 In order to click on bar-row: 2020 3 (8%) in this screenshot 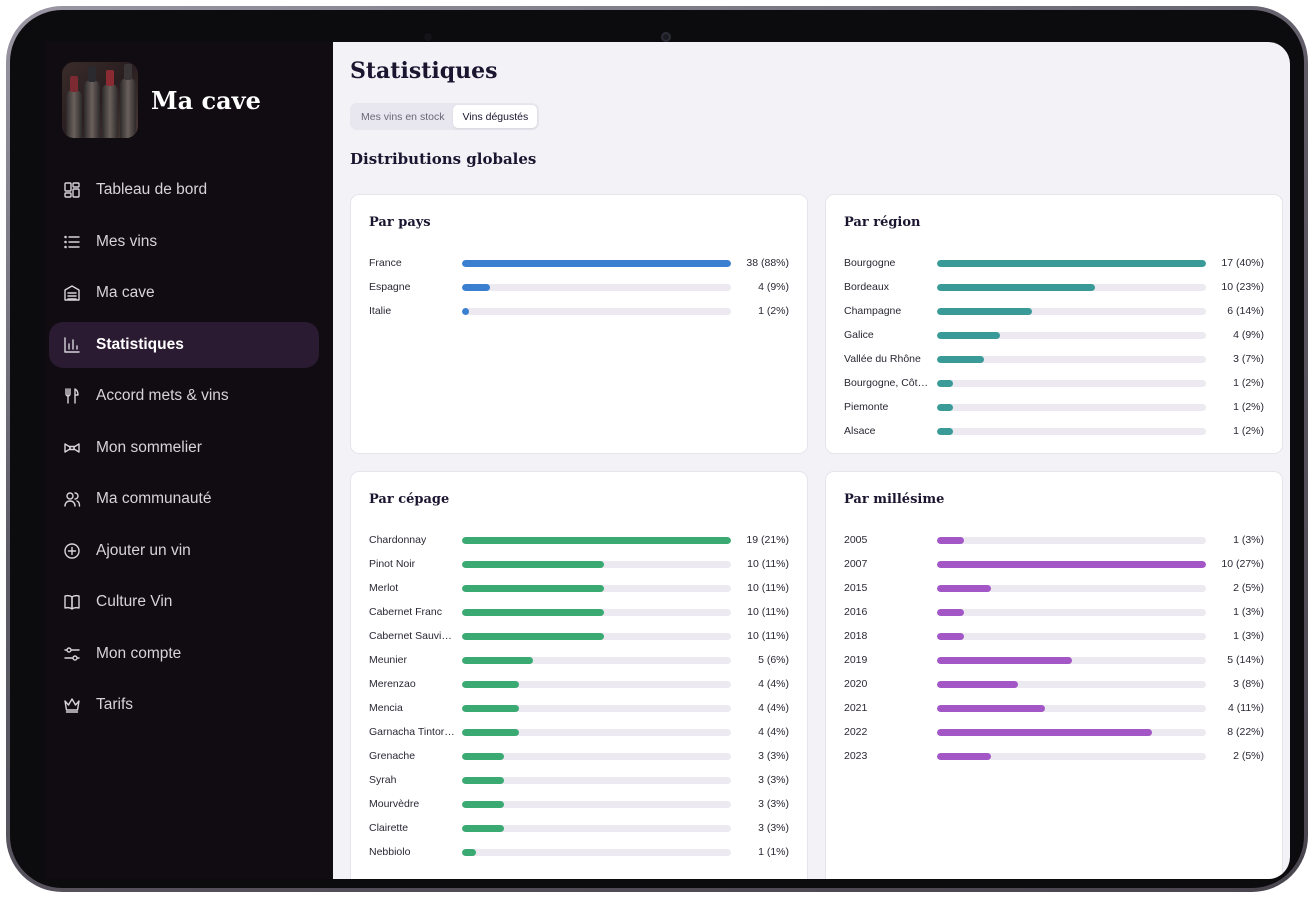, I will do `click(1054, 684)`.